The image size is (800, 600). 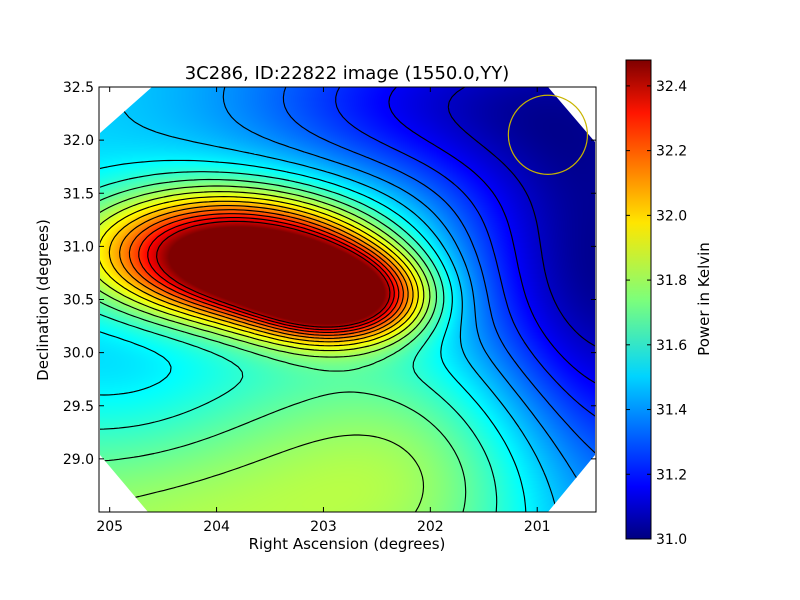 I want to click on colorbar-tick-label: 31.6, so click(x=671, y=346).